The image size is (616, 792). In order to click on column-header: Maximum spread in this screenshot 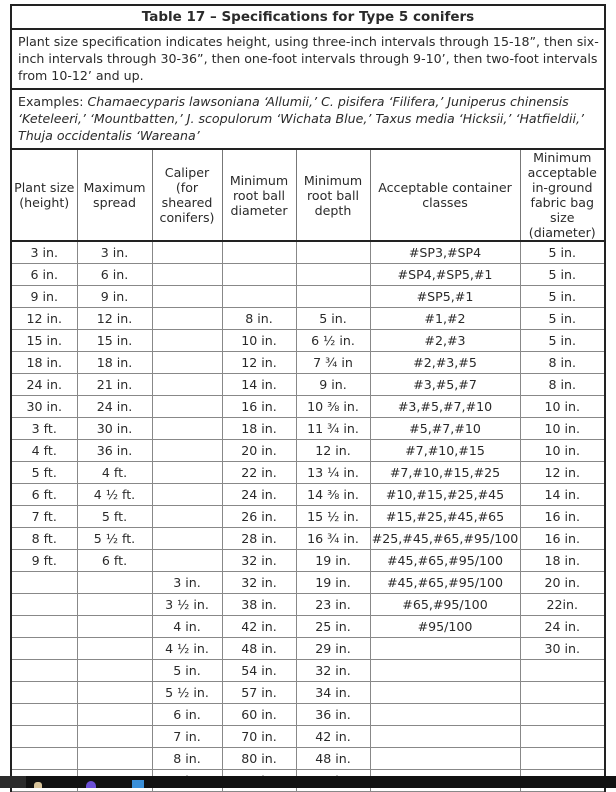, I will do `click(115, 196)`.